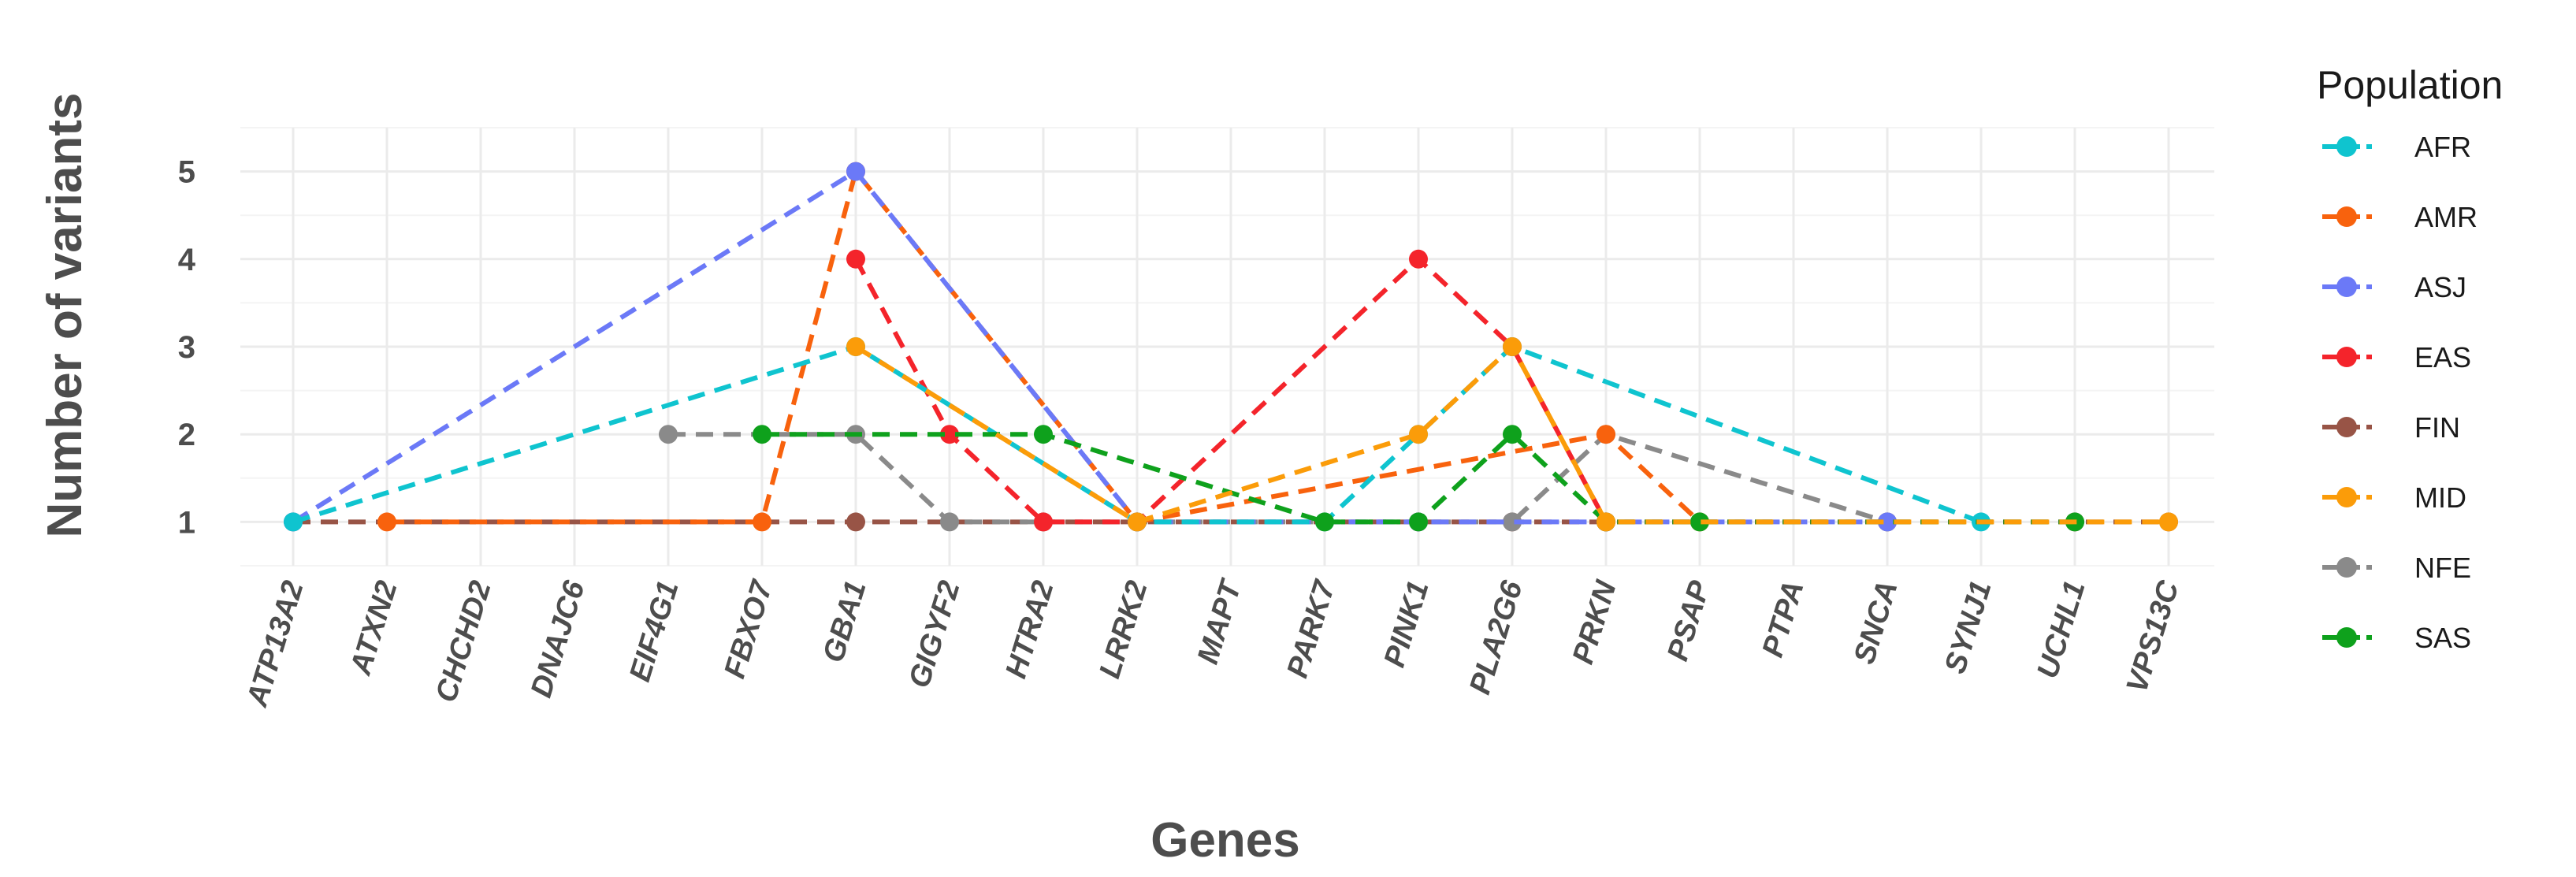  Describe the element at coordinates (935, 634) in the screenshot. I see `x-tick-label: GIGYF2` at that location.